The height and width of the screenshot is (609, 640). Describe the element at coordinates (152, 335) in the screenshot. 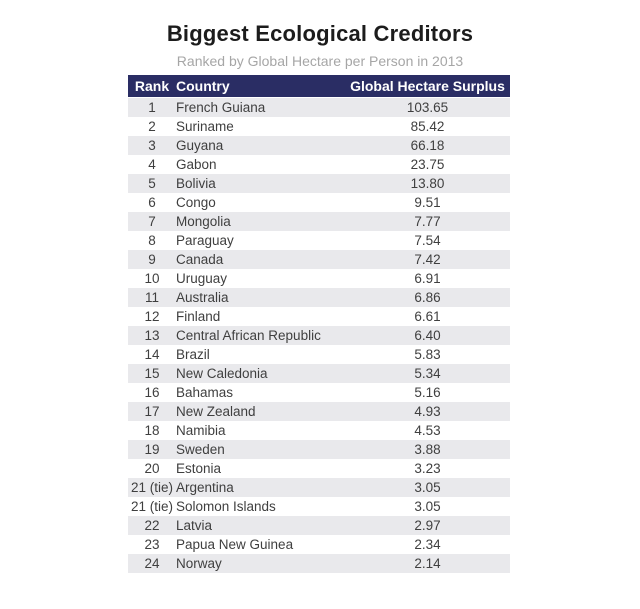

I see `rank-cell: 13` at that location.